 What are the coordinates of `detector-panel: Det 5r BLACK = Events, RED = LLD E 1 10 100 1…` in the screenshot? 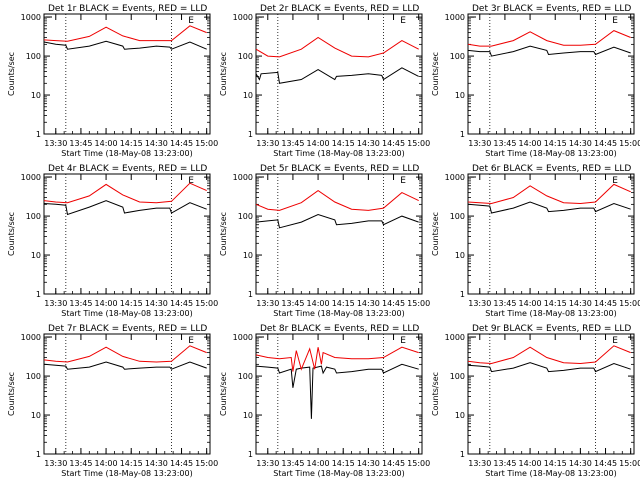 It's located at (324, 241).